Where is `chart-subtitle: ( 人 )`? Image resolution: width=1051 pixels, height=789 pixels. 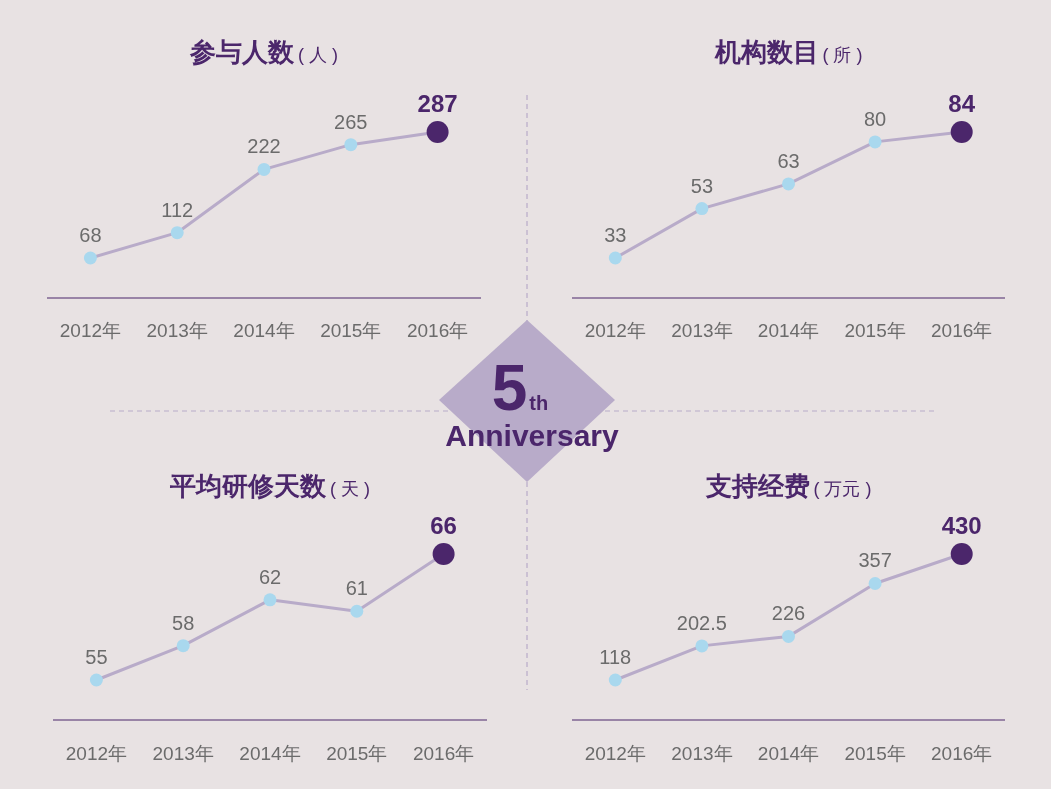
chart-subtitle: ( 人 ) is located at coordinates (318, 55).